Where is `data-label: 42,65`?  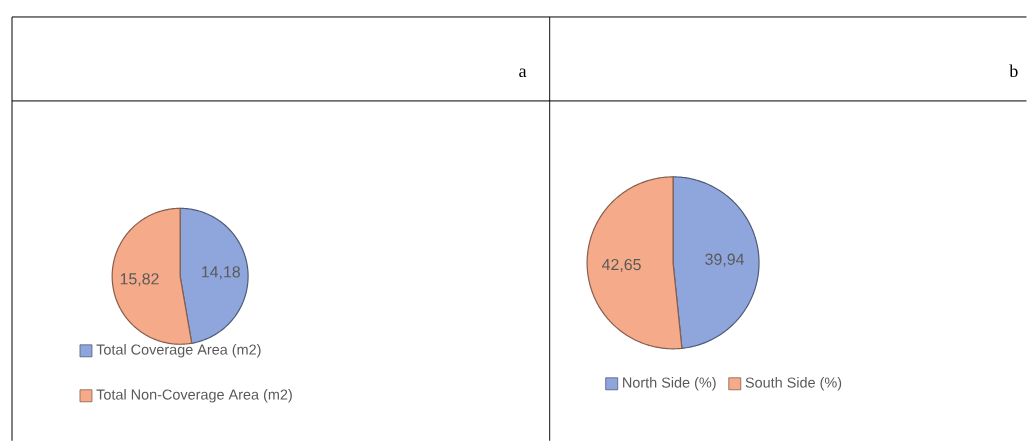 data-label: 42,65 is located at coordinates (621, 265).